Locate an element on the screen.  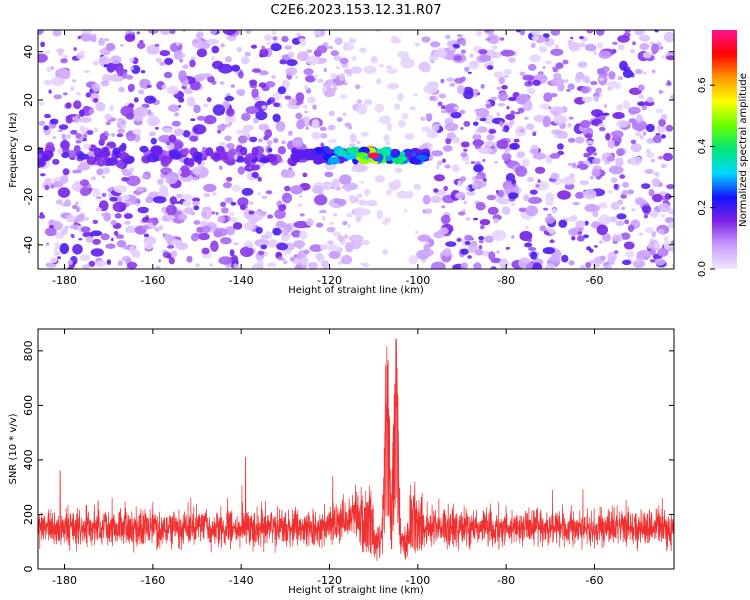
x-tick-label: -160 is located at coordinates (152, 580).